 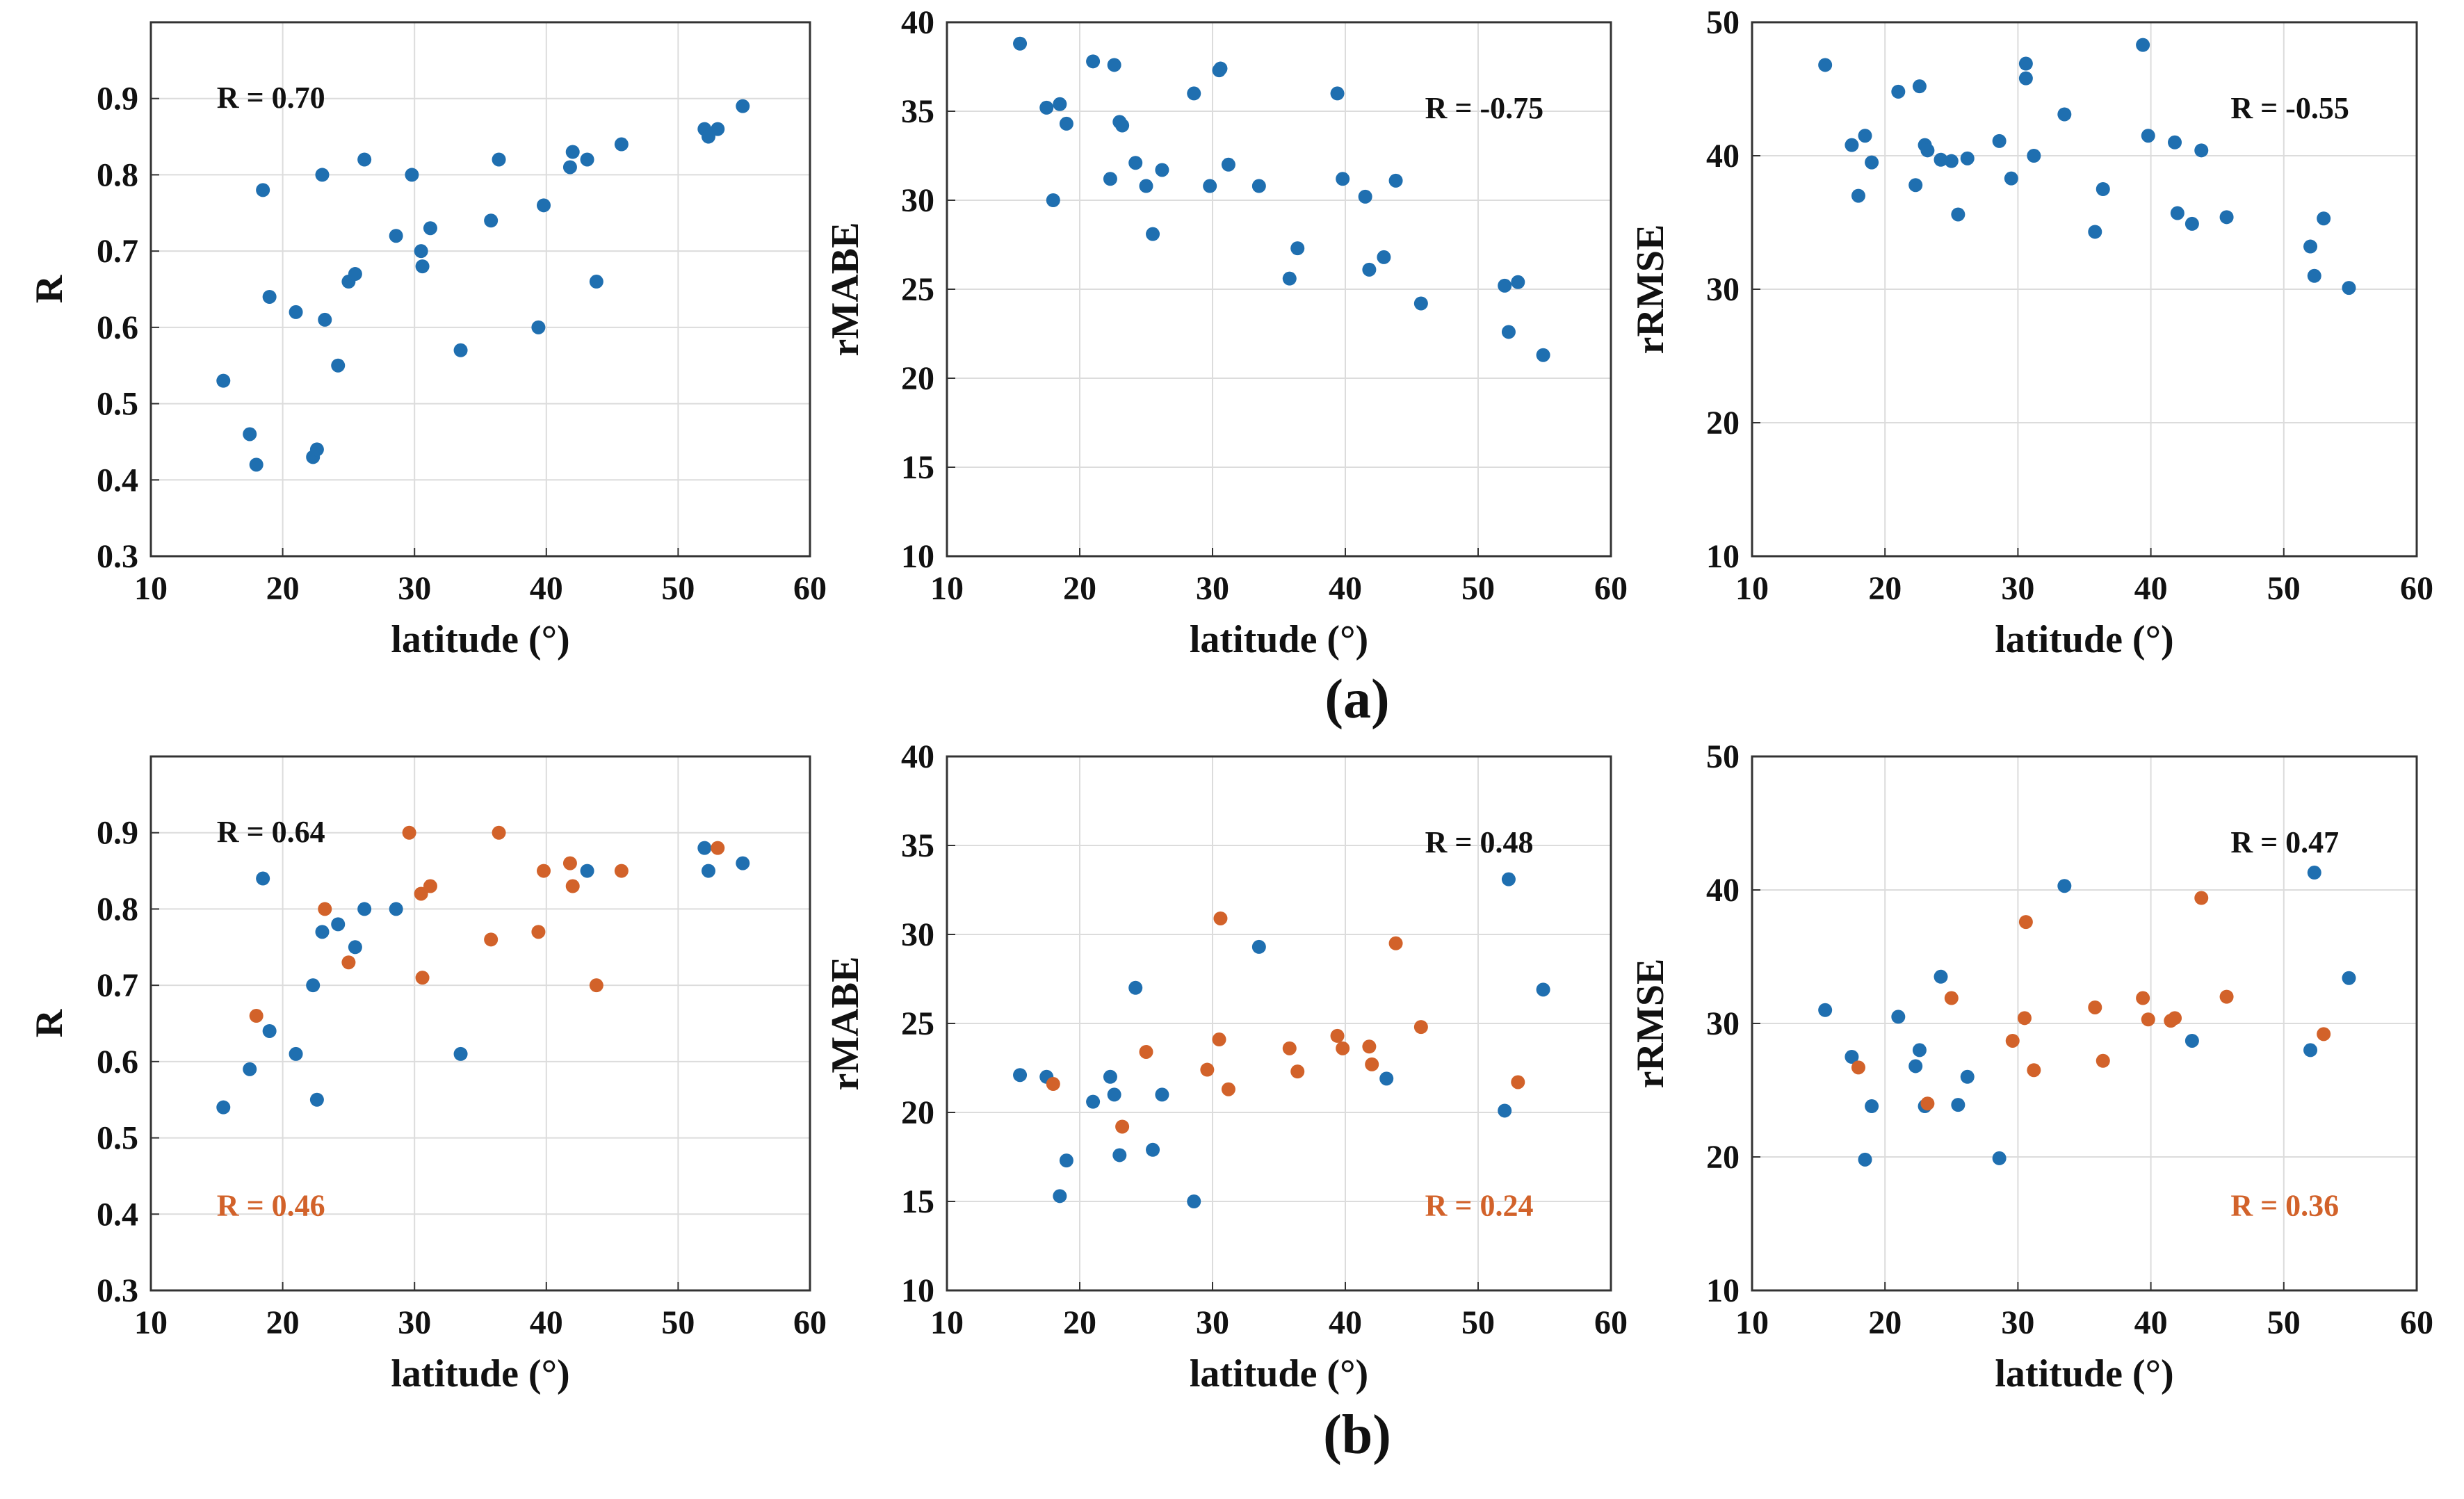 What do you see at coordinates (480, 639) in the screenshot?
I see `x-axis-label: latitude (°)` at bounding box center [480, 639].